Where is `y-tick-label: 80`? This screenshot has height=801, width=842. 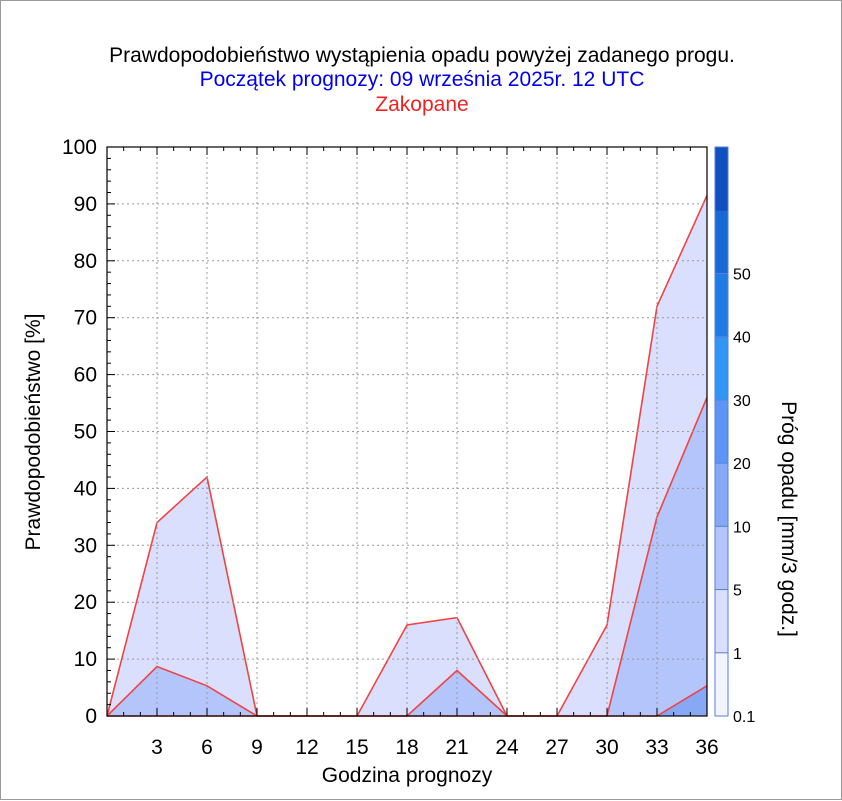
y-tick-label: 80 is located at coordinates (85, 261).